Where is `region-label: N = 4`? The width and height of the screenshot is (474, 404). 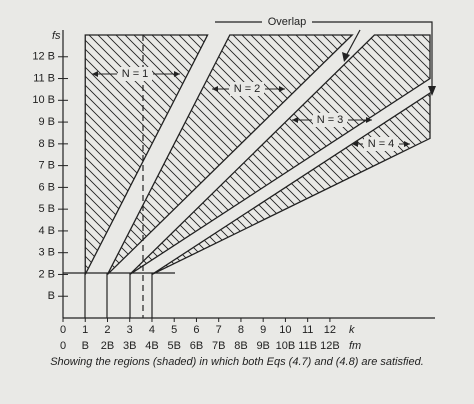
region-label: N = 4 is located at coordinates (381, 144).